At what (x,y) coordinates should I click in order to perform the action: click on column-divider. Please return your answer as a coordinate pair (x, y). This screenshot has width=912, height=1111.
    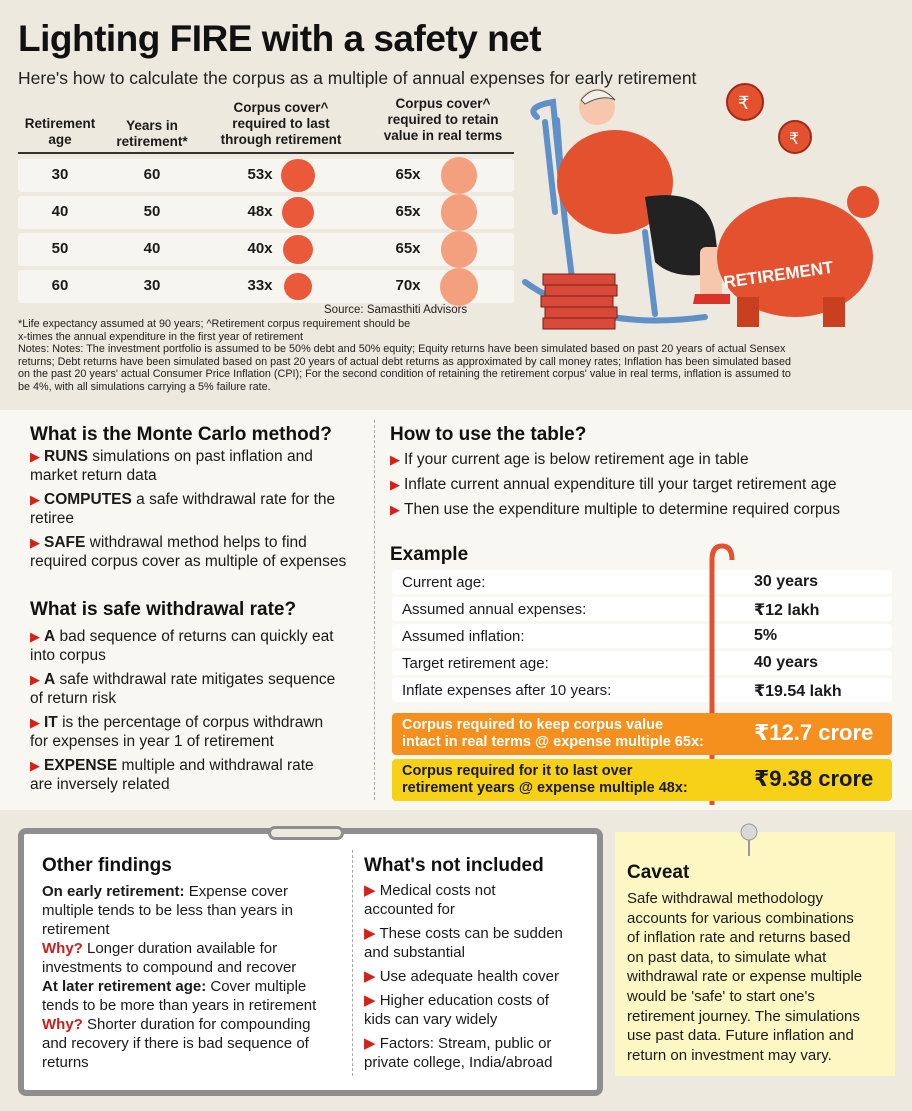
    Looking at the image, I should click on (374, 610).